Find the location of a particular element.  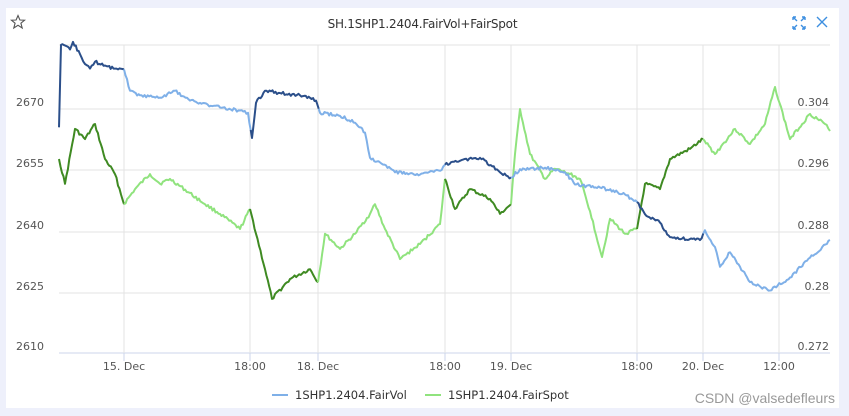

x-tick-label: 19. Dec is located at coordinates (511, 366).